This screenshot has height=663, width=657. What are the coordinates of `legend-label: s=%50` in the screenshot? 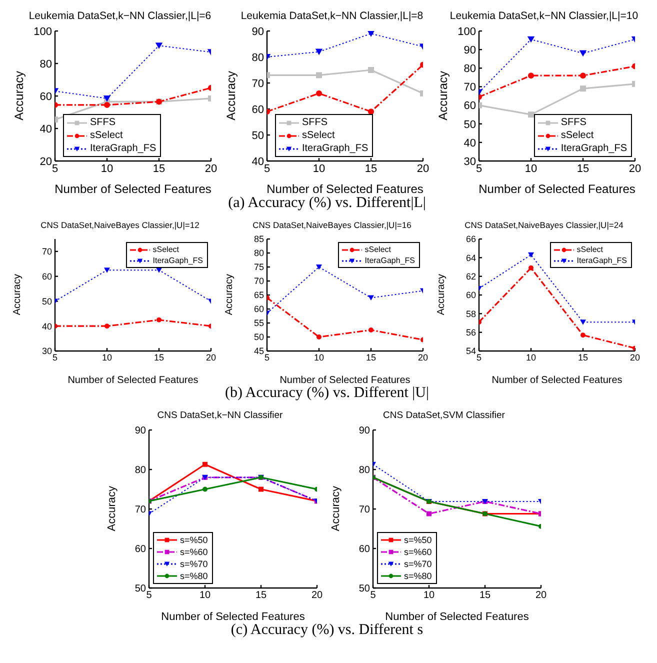 It's located at (418, 540).